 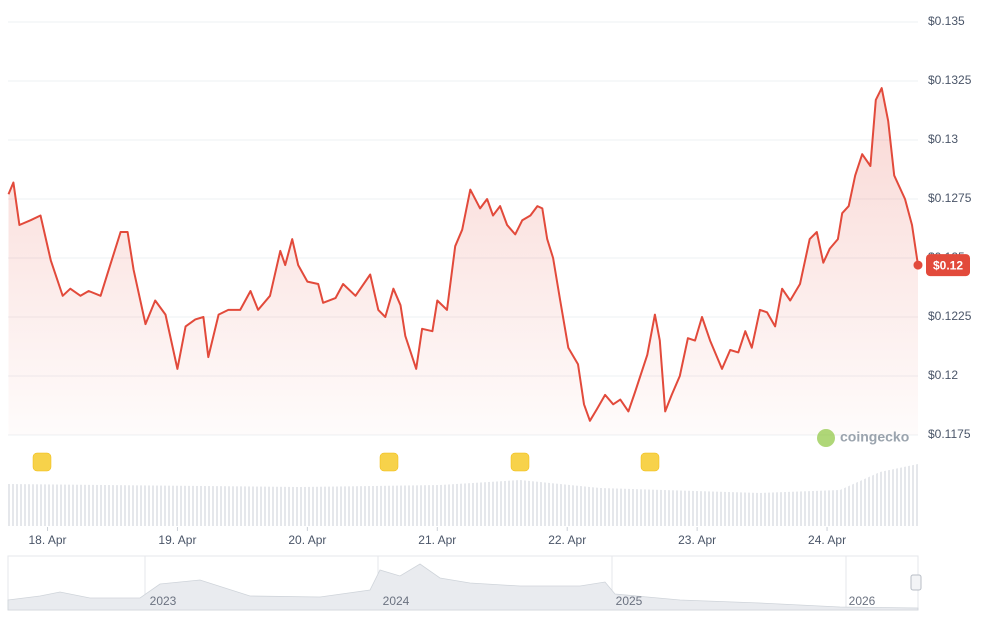 I want to click on price-tag, so click(x=948, y=265).